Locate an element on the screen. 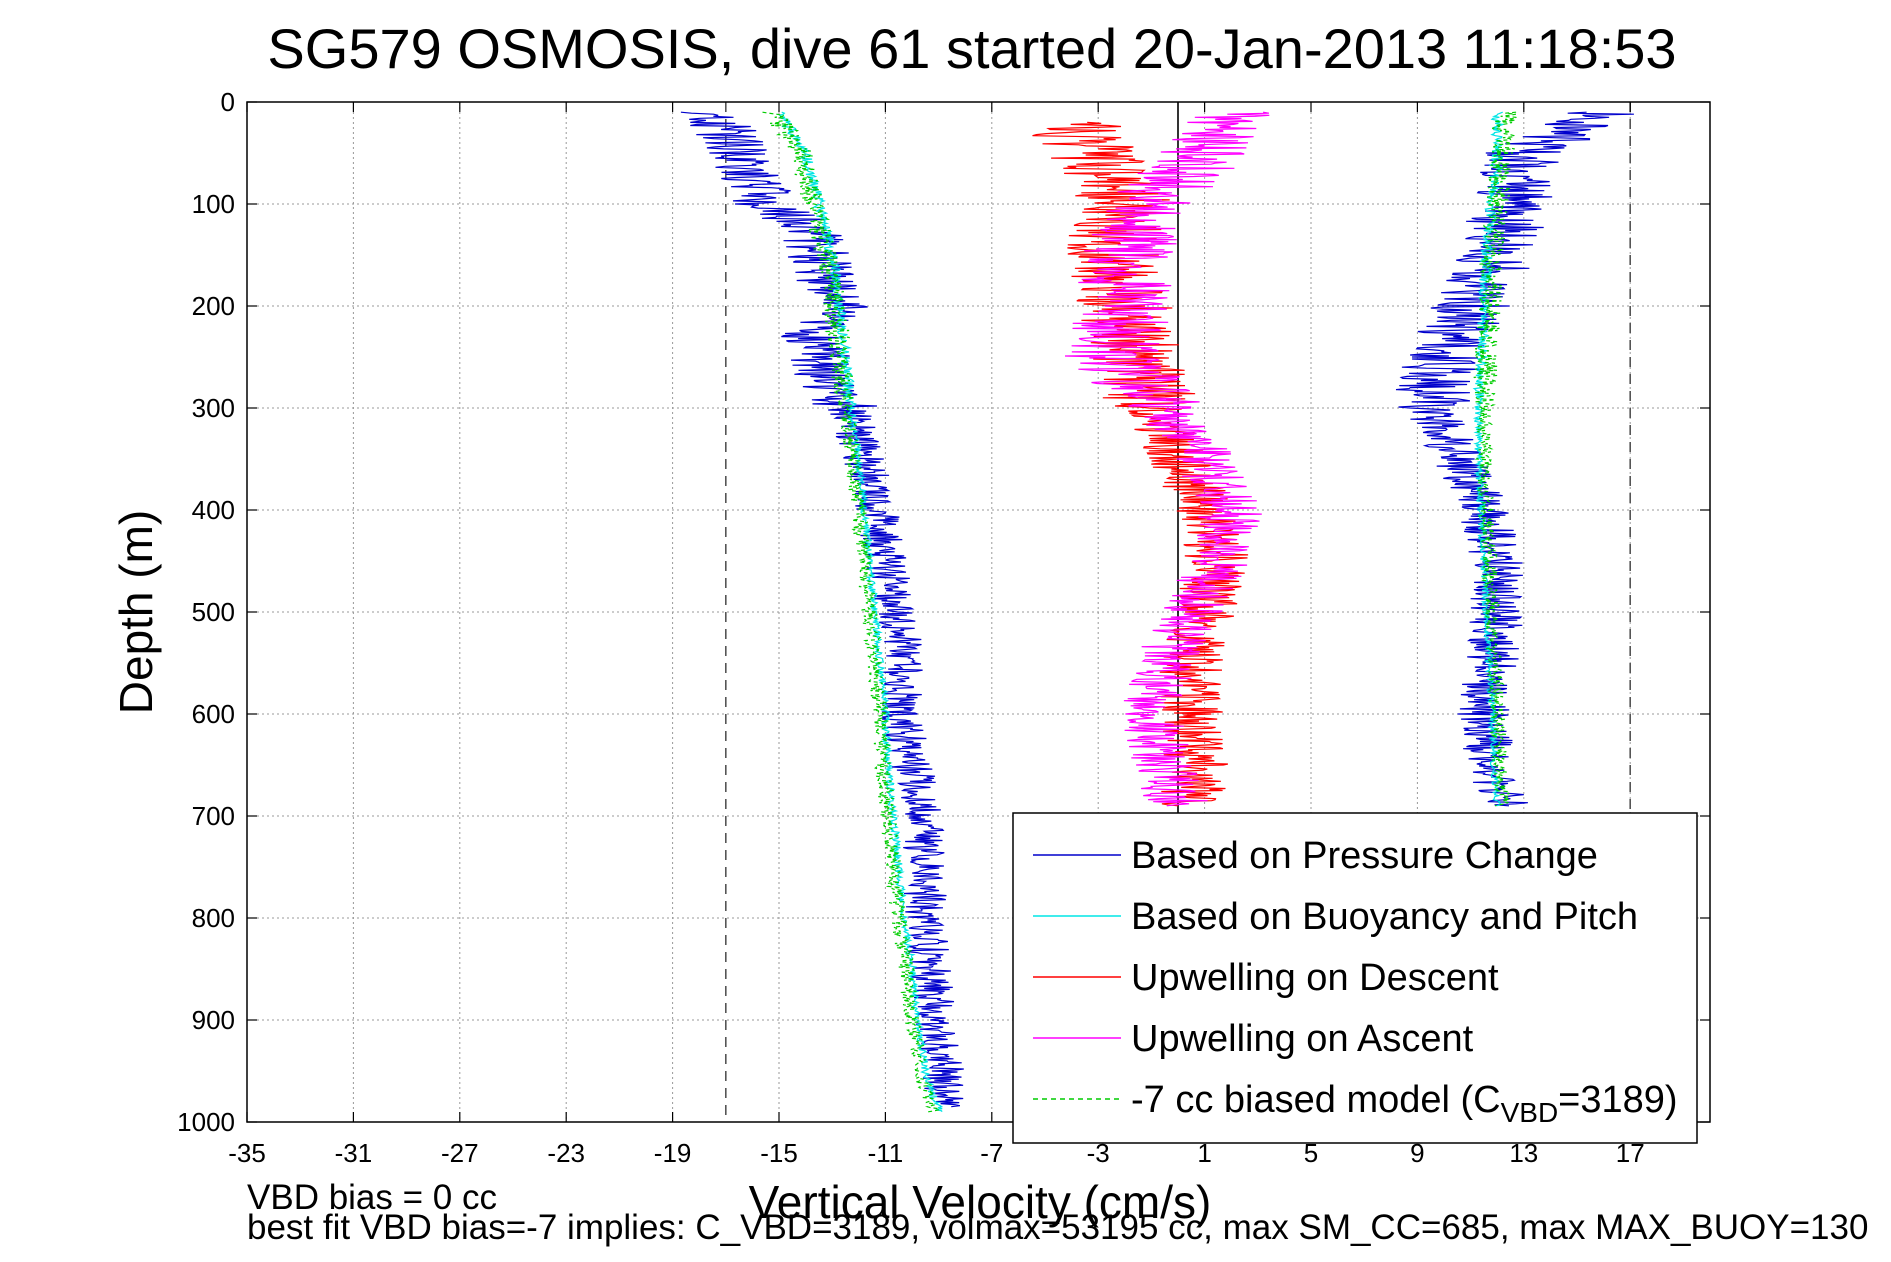 Image resolution: width=1891 pixels, height=1262 pixels. legend-label: -7 cc biased model (CVBD=3189) is located at coordinates (1404, 1103).